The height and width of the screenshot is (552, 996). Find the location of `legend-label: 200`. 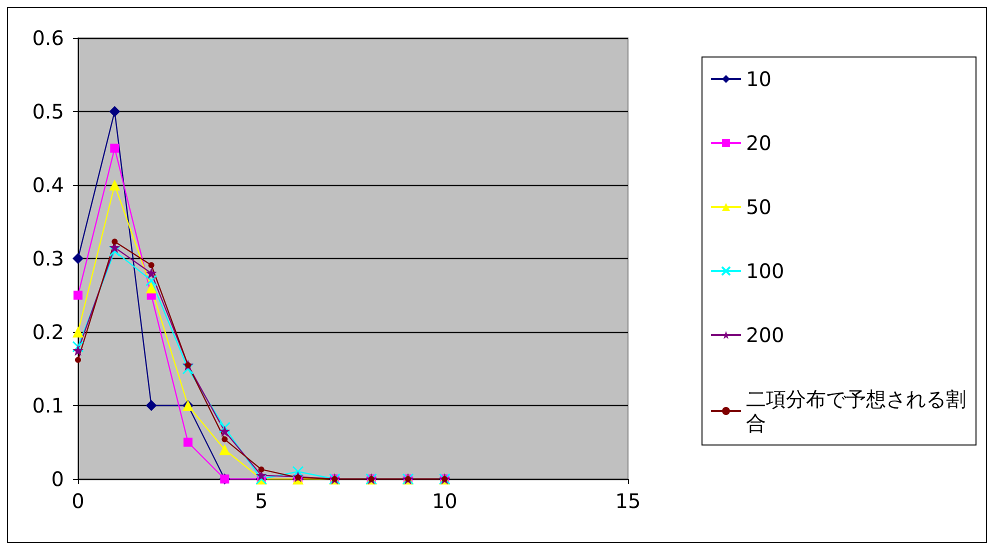

legend-label: 200 is located at coordinates (765, 335).